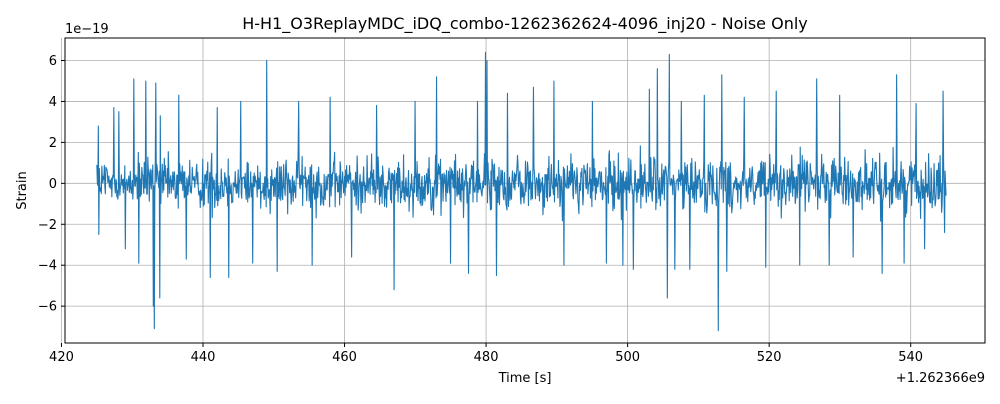 The width and height of the screenshot is (1000, 404). Describe the element at coordinates (47, 266) in the screenshot. I see `y-tick-label: −4` at that location.